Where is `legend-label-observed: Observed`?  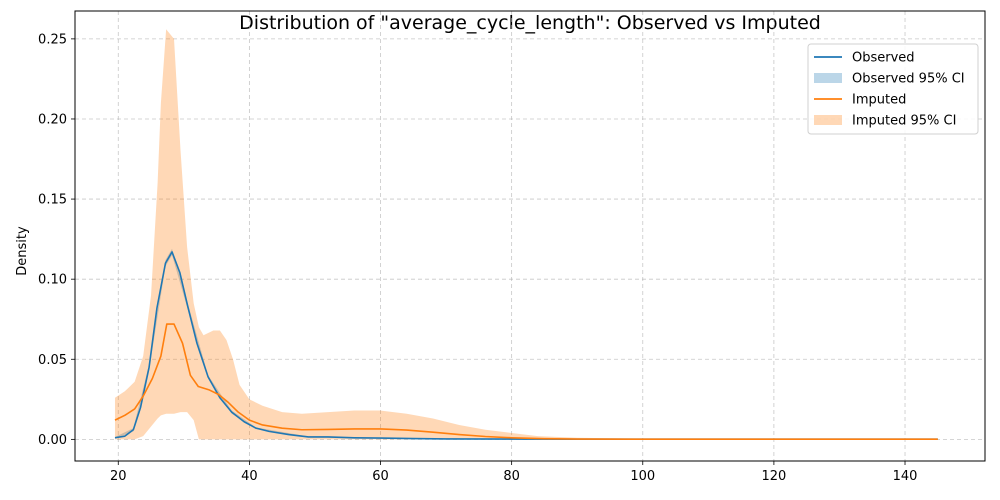 legend-label-observed: Observed is located at coordinates (883, 58).